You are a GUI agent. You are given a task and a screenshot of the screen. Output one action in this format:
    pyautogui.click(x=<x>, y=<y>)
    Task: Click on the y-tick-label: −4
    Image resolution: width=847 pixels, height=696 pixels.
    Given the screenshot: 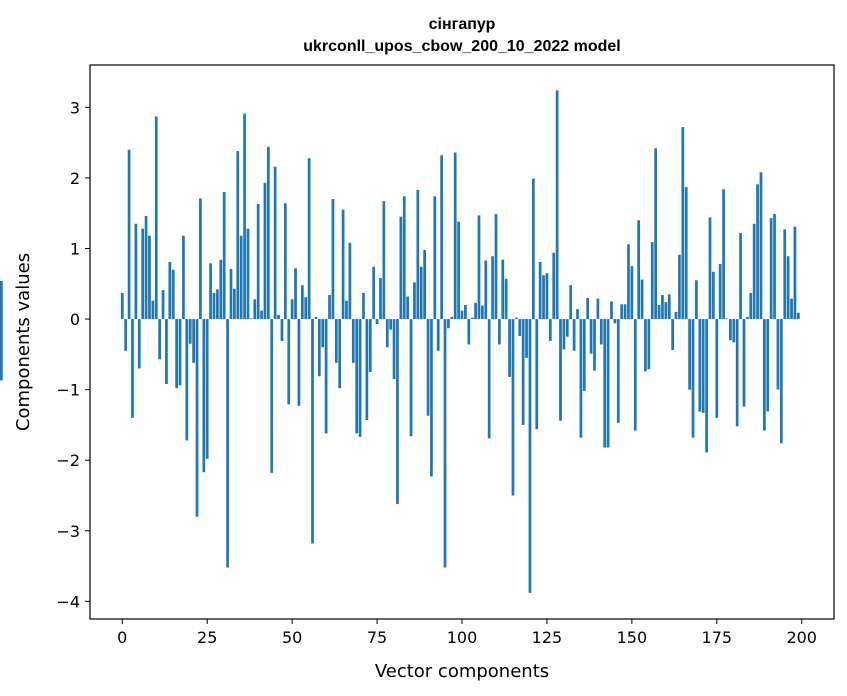 What is the action you would take?
    pyautogui.click(x=68, y=601)
    